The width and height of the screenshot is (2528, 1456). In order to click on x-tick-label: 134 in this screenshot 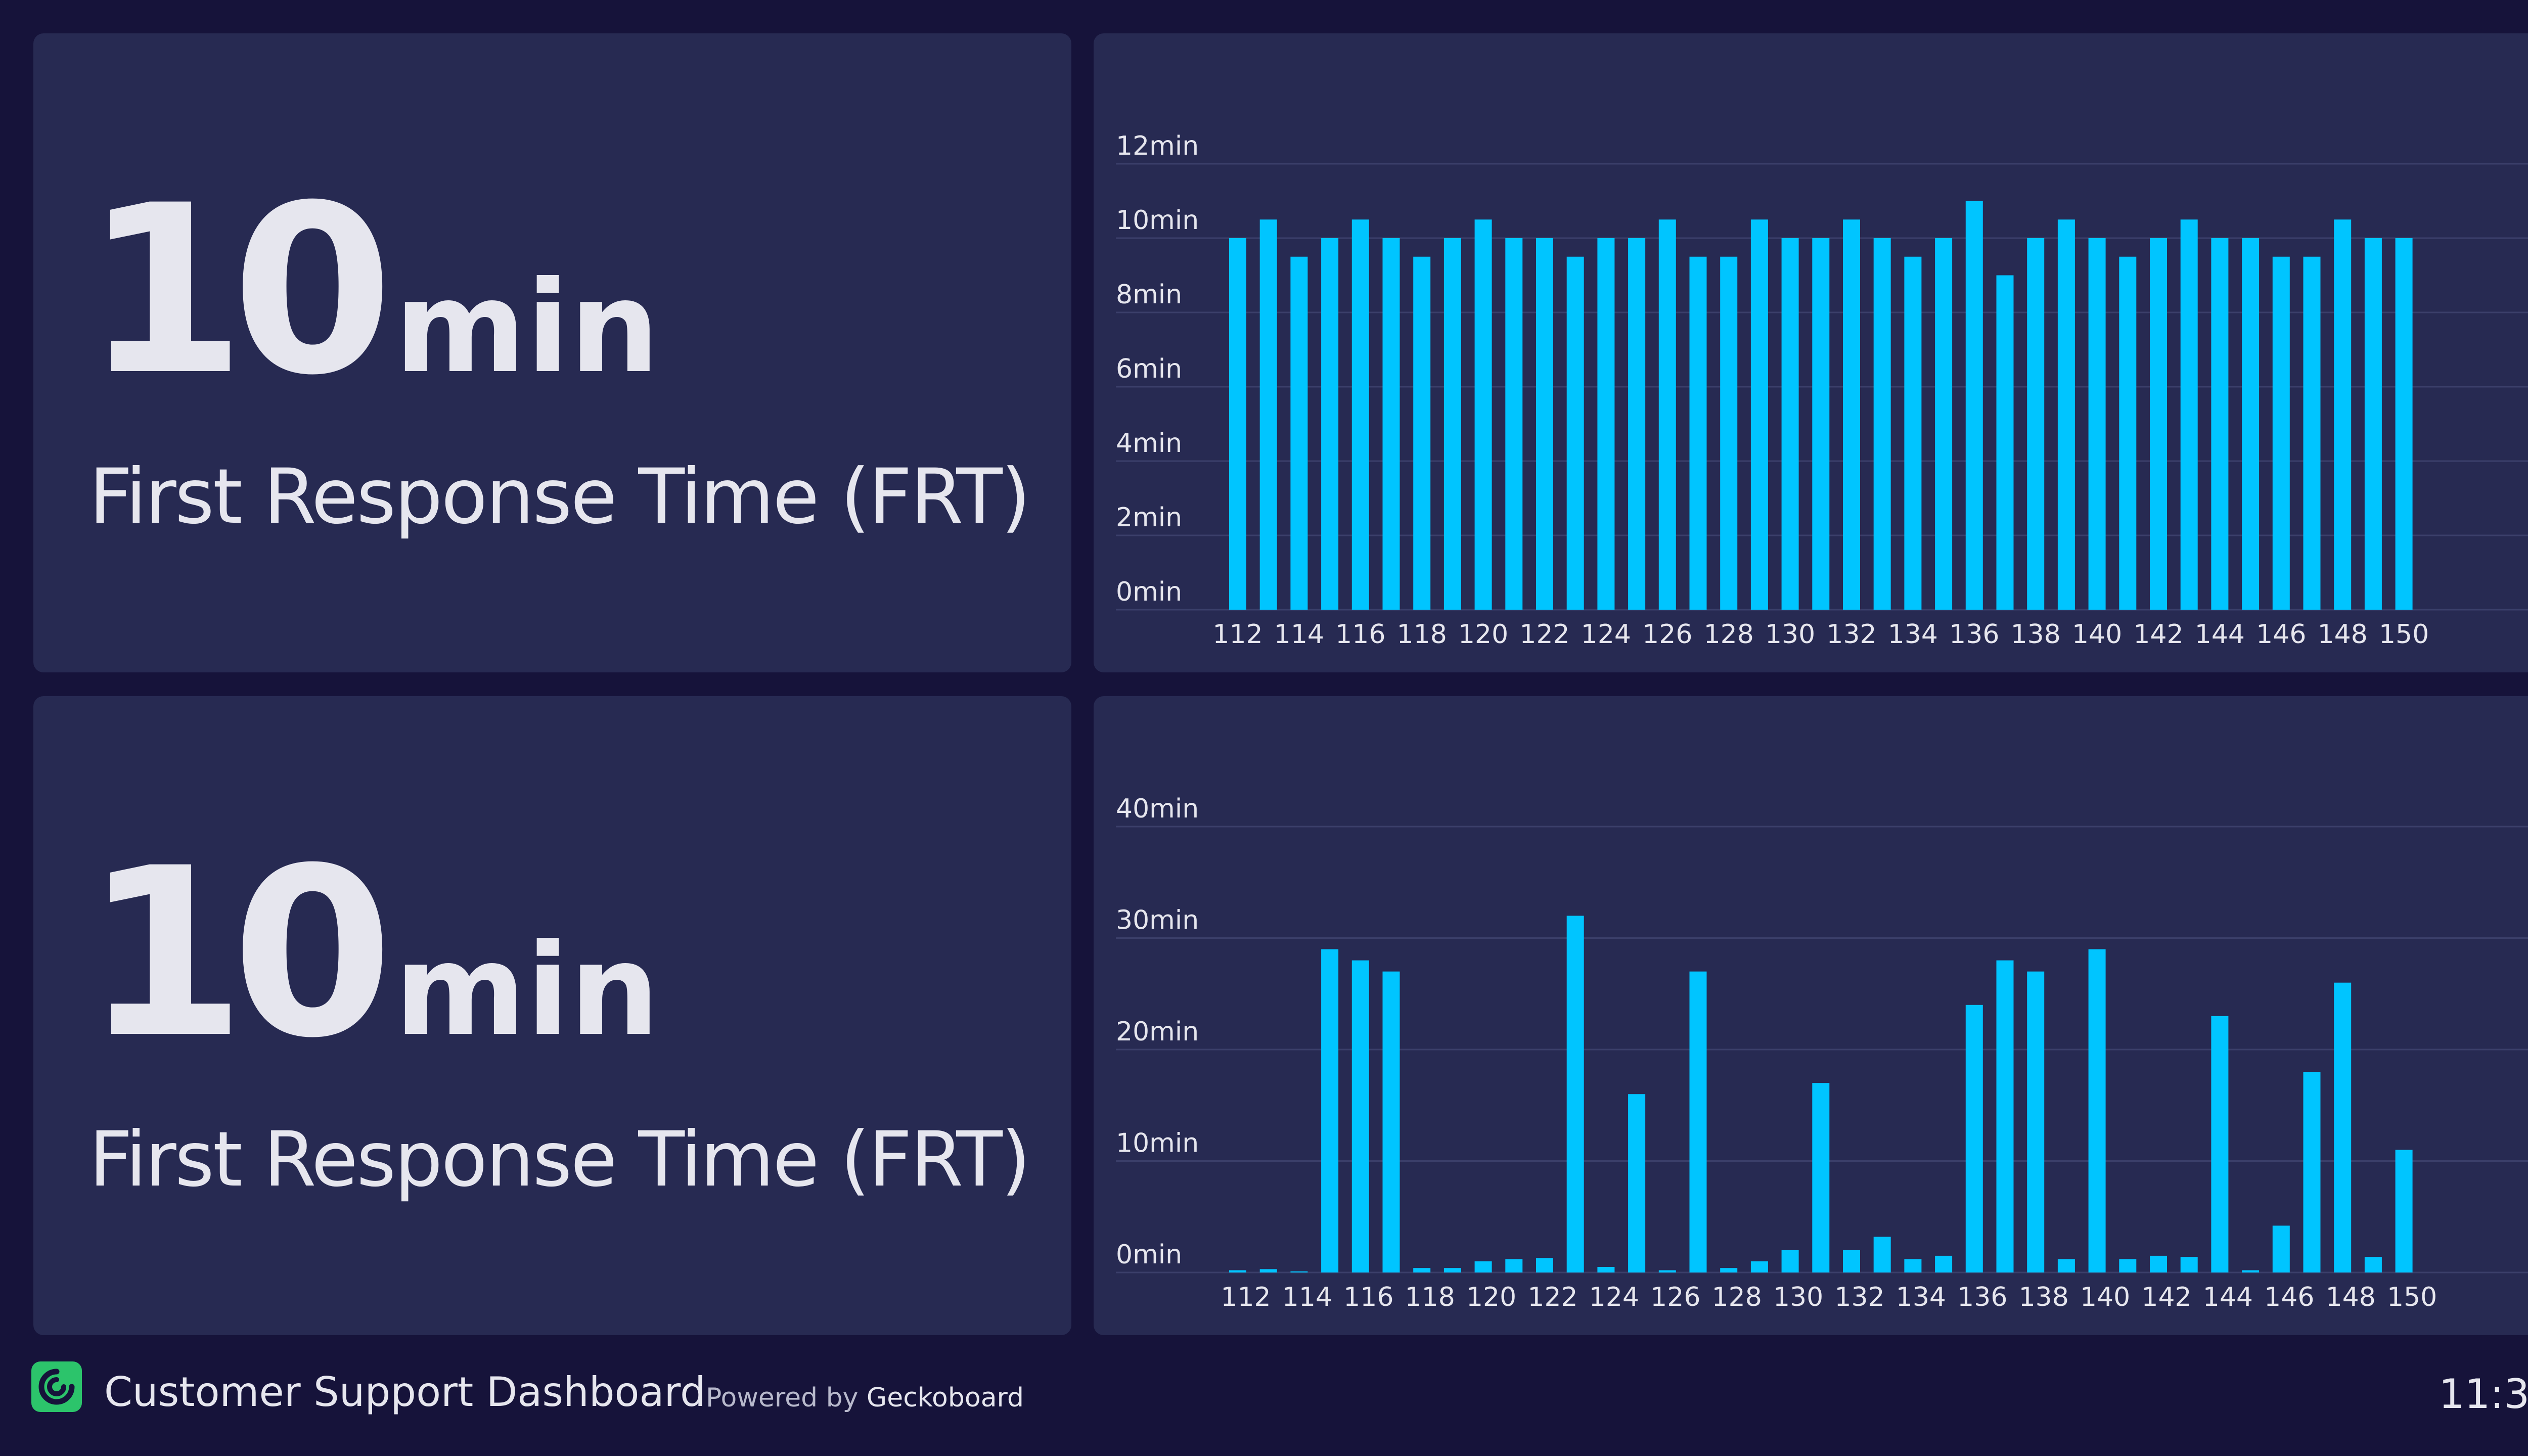, I will do `click(1921, 1297)`.